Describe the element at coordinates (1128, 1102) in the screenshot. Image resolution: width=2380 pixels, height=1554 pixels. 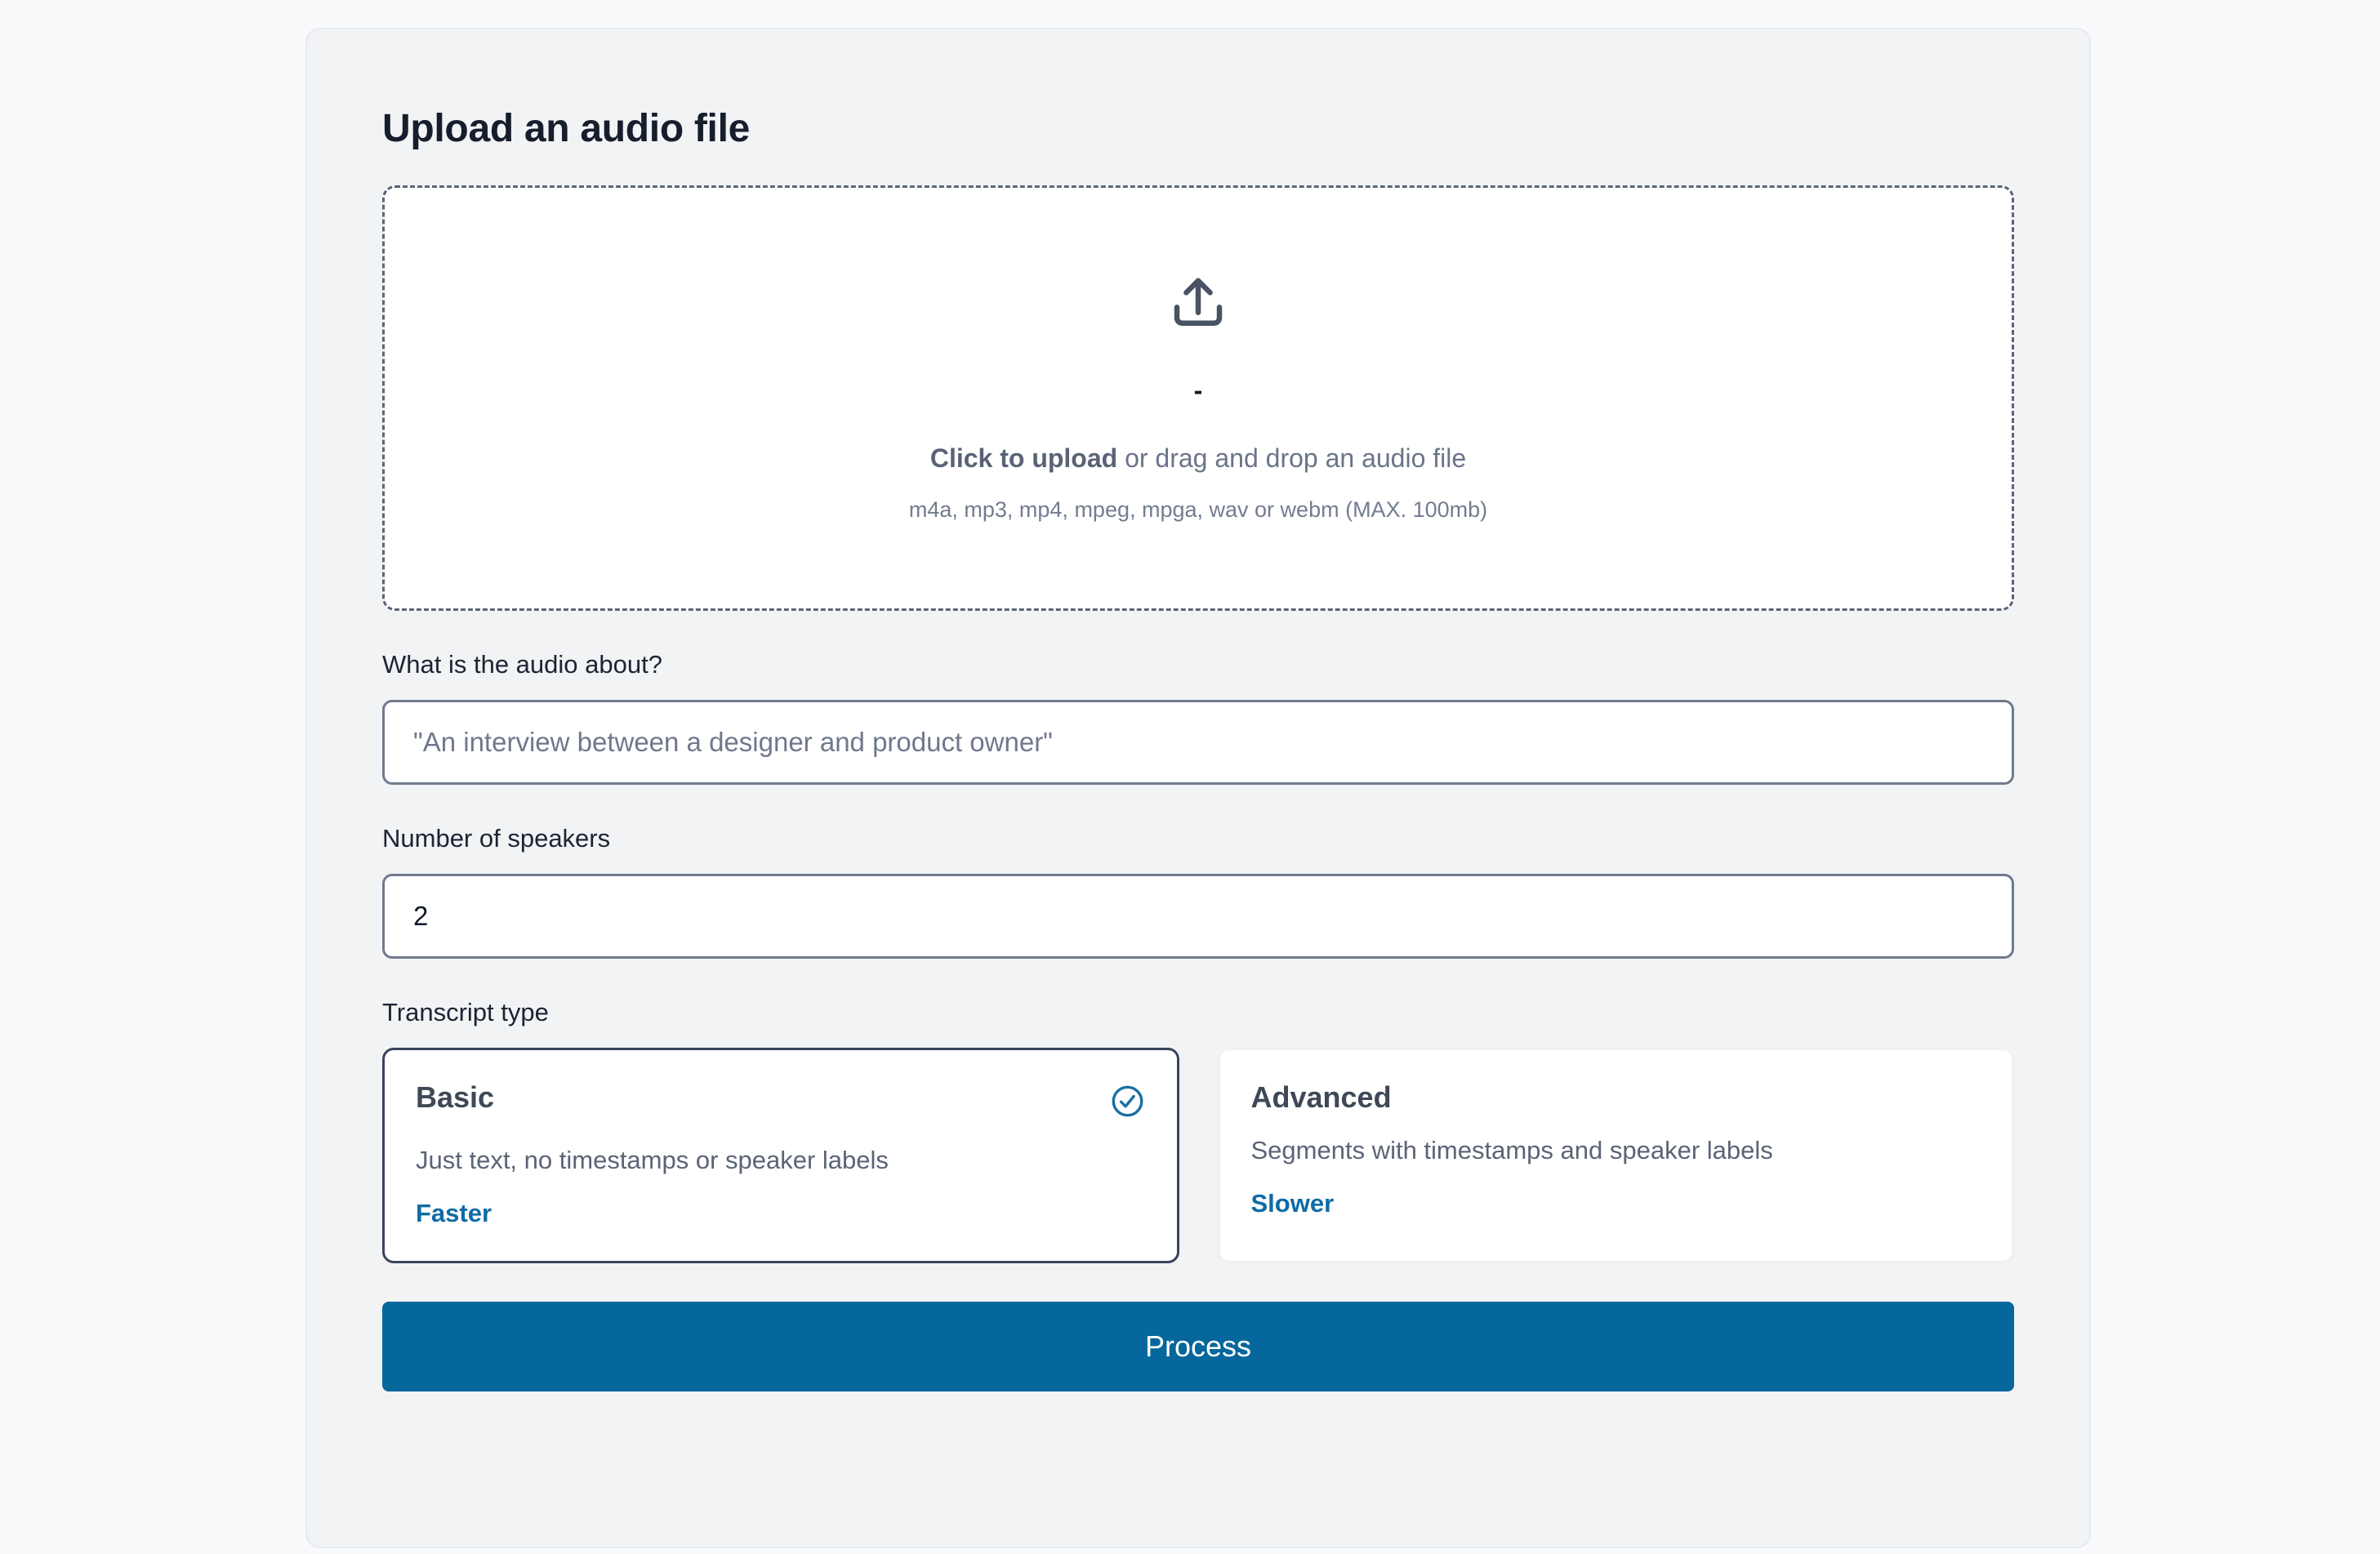
I see `circle-check-icon` at that location.